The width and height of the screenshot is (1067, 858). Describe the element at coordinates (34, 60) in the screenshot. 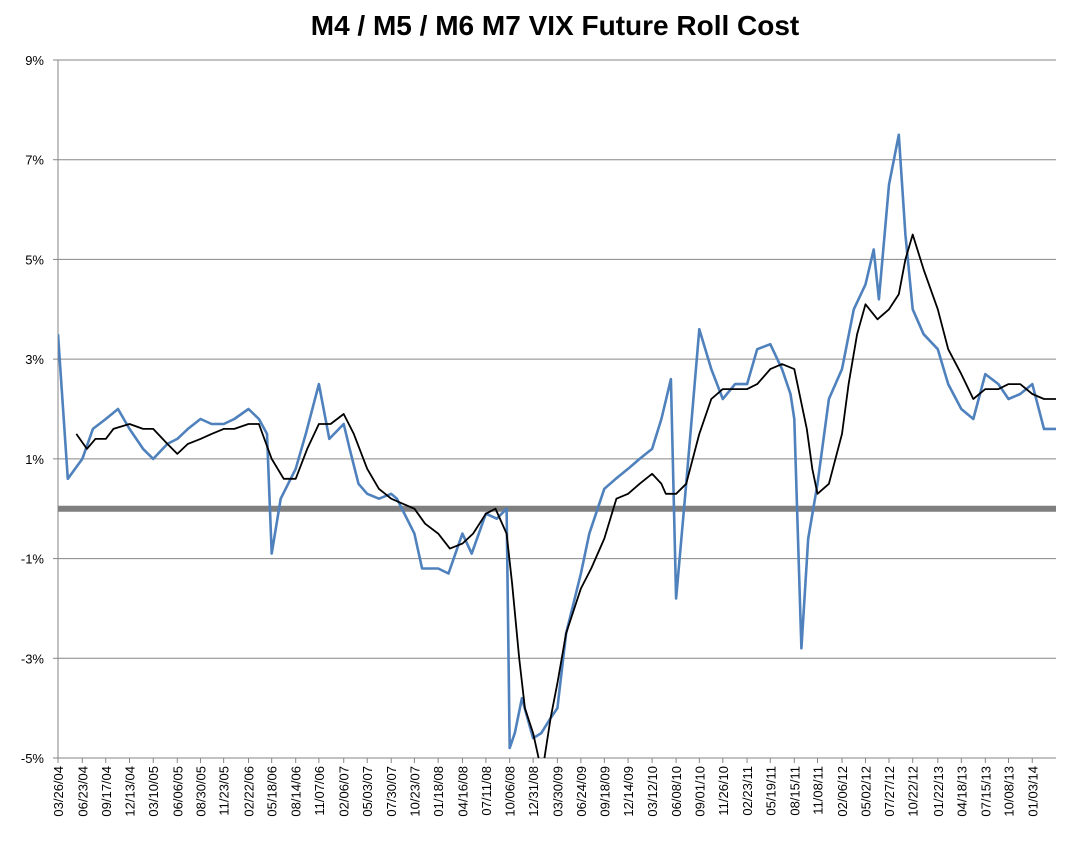

I see `y-tick-label: 9%` at that location.